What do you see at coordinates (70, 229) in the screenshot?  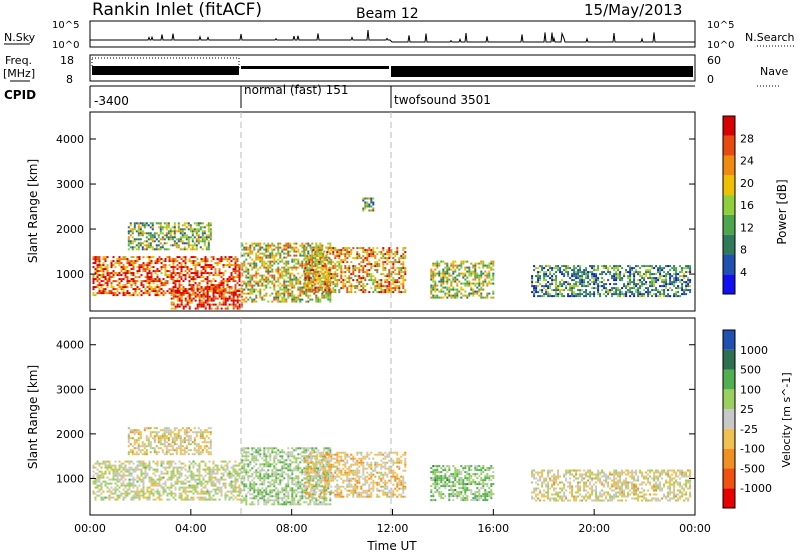 I see `y-tick-label: 2000` at bounding box center [70, 229].